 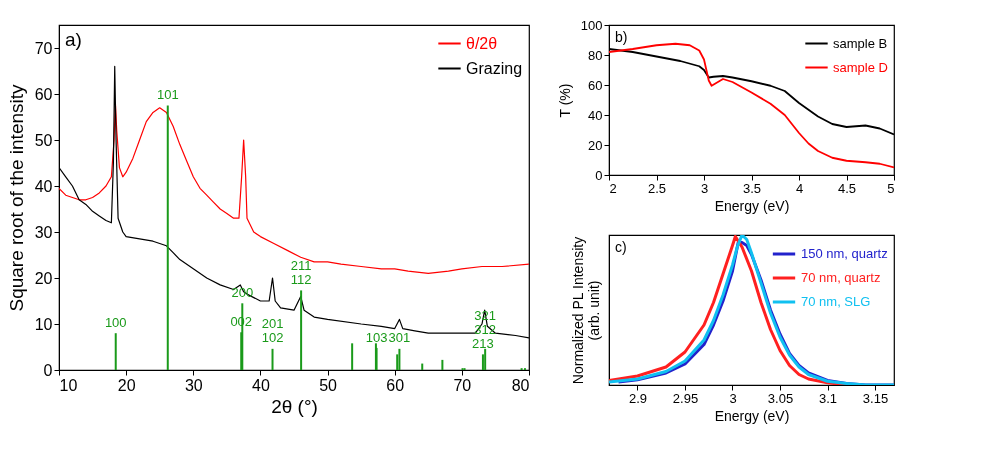 I want to click on annotation: b), so click(x=621, y=37).